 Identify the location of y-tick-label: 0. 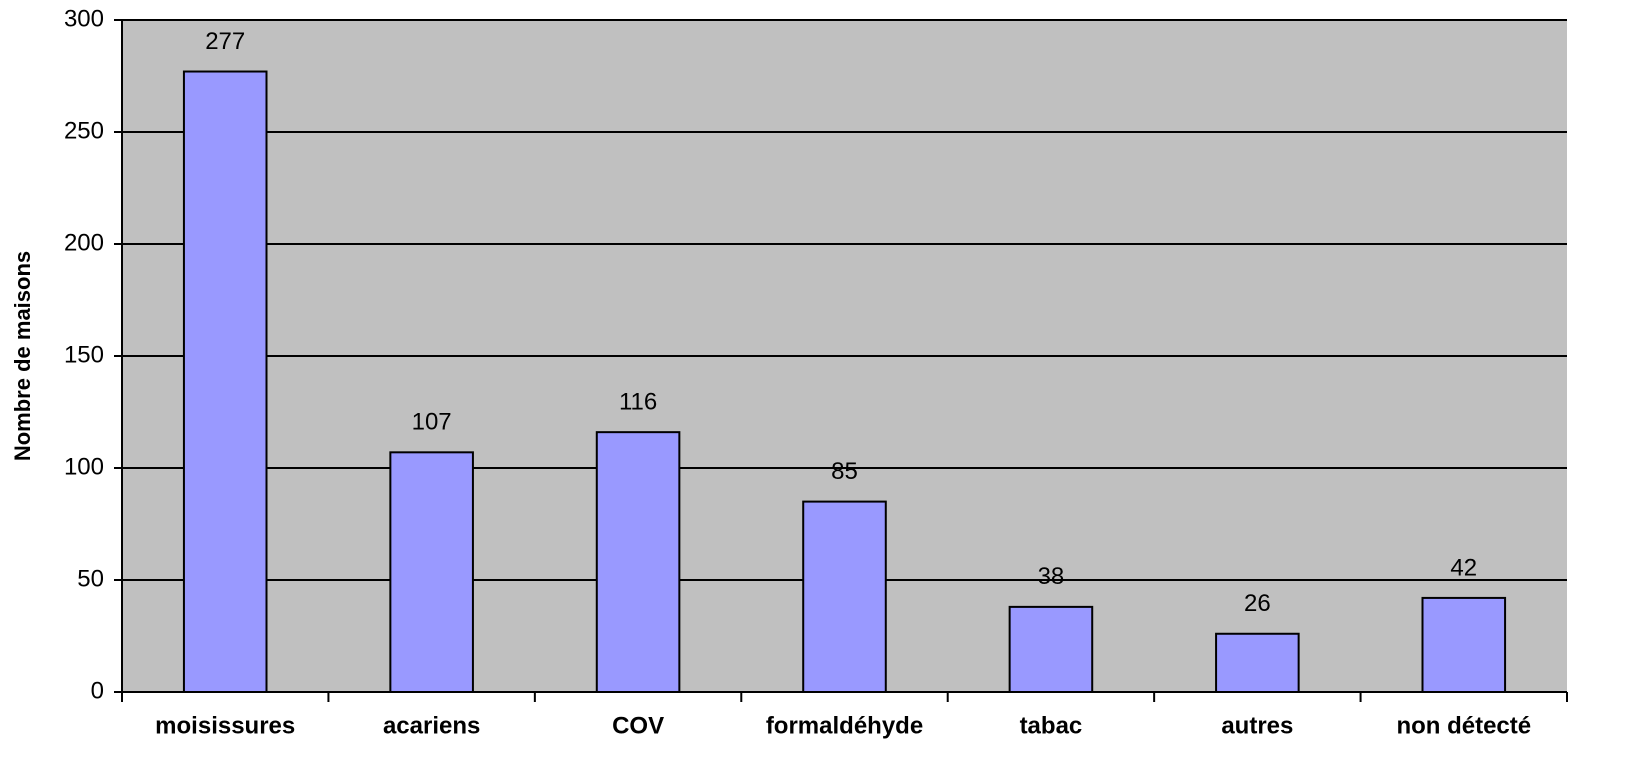
(97, 690).